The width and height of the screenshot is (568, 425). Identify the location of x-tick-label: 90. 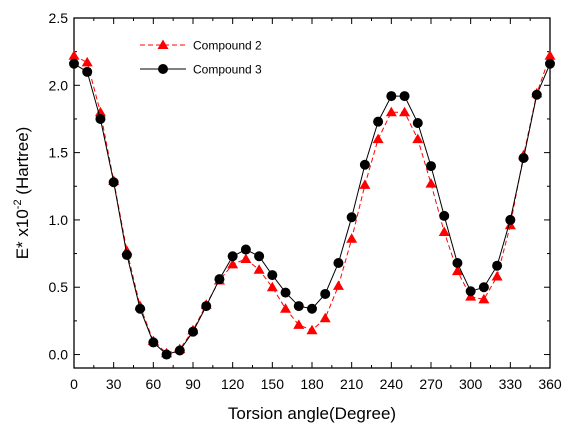
(193, 384).